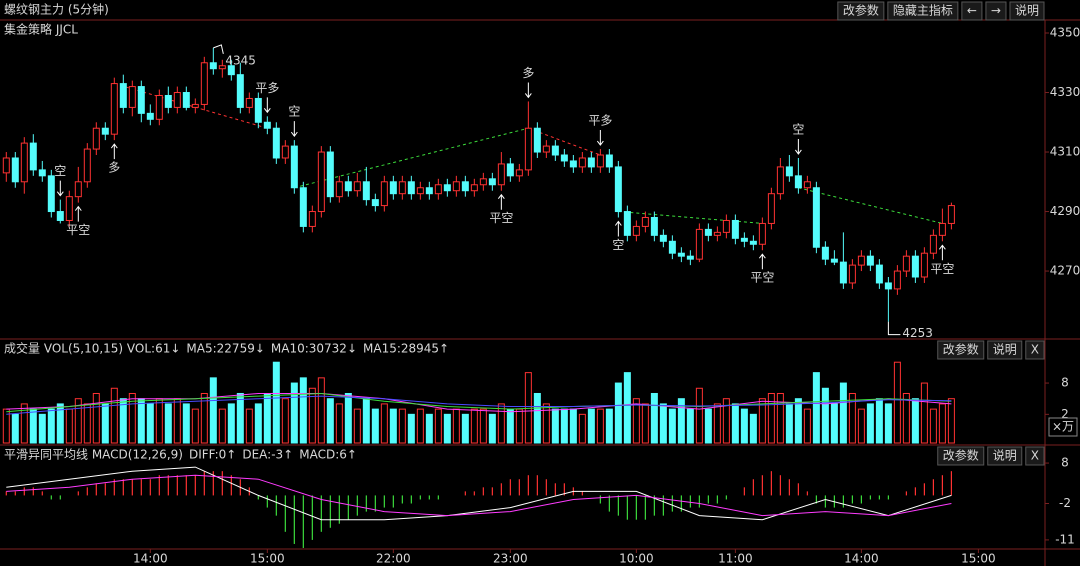 Image resolution: width=1080 pixels, height=566 pixels. Describe the element at coordinates (600, 121) in the screenshot. I see `signal-label: 平多` at that location.